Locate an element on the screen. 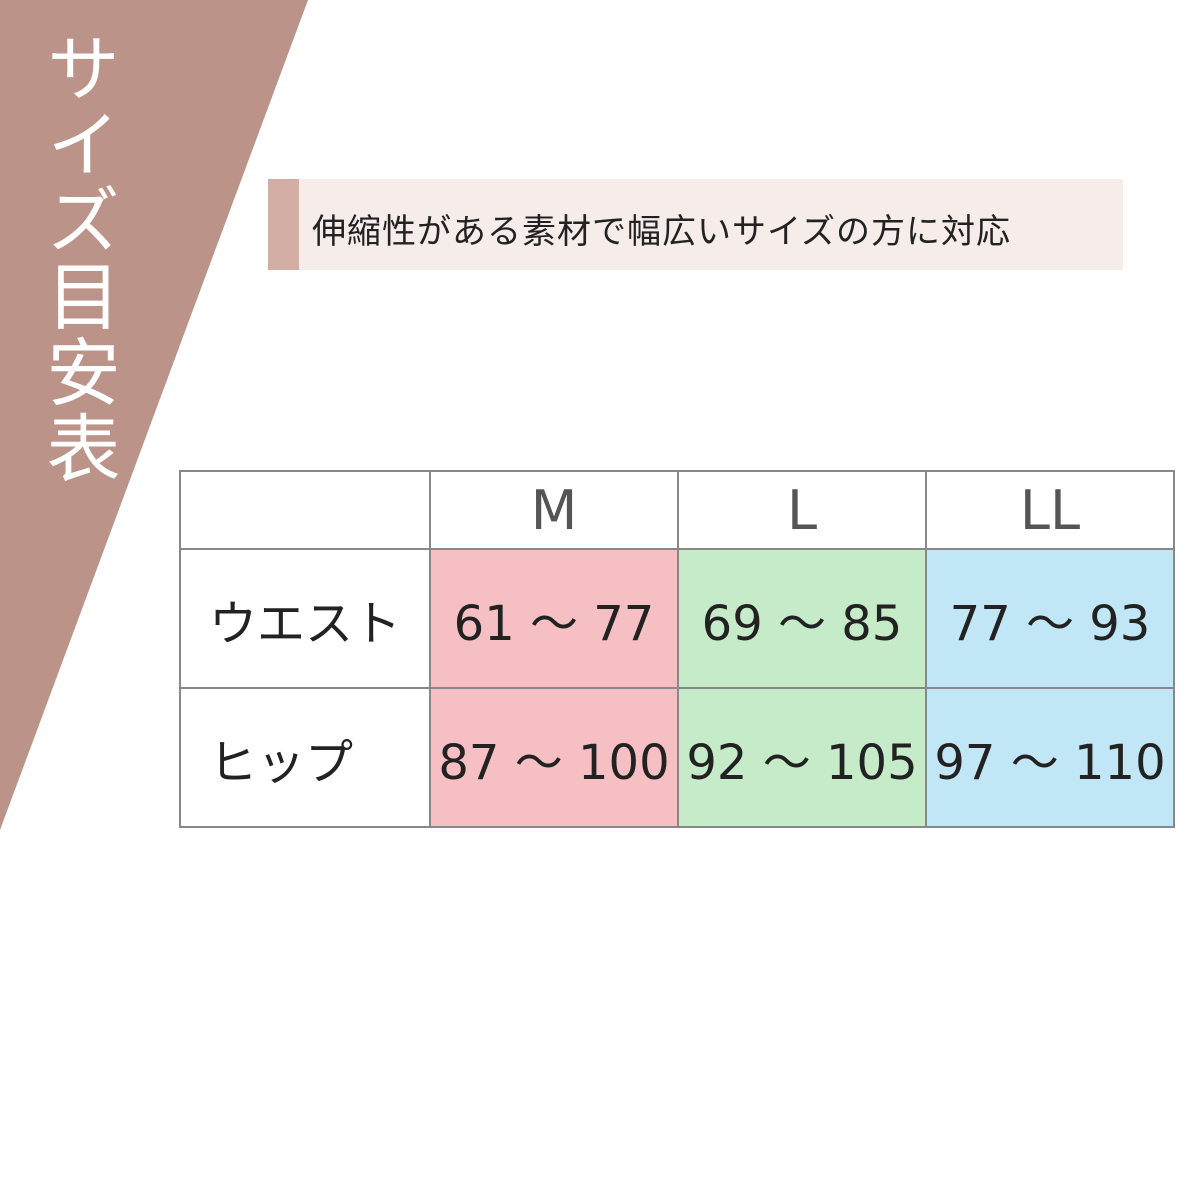 This screenshot has width=1200, height=1200. row-label-hip: ヒップ is located at coordinates (305, 757).